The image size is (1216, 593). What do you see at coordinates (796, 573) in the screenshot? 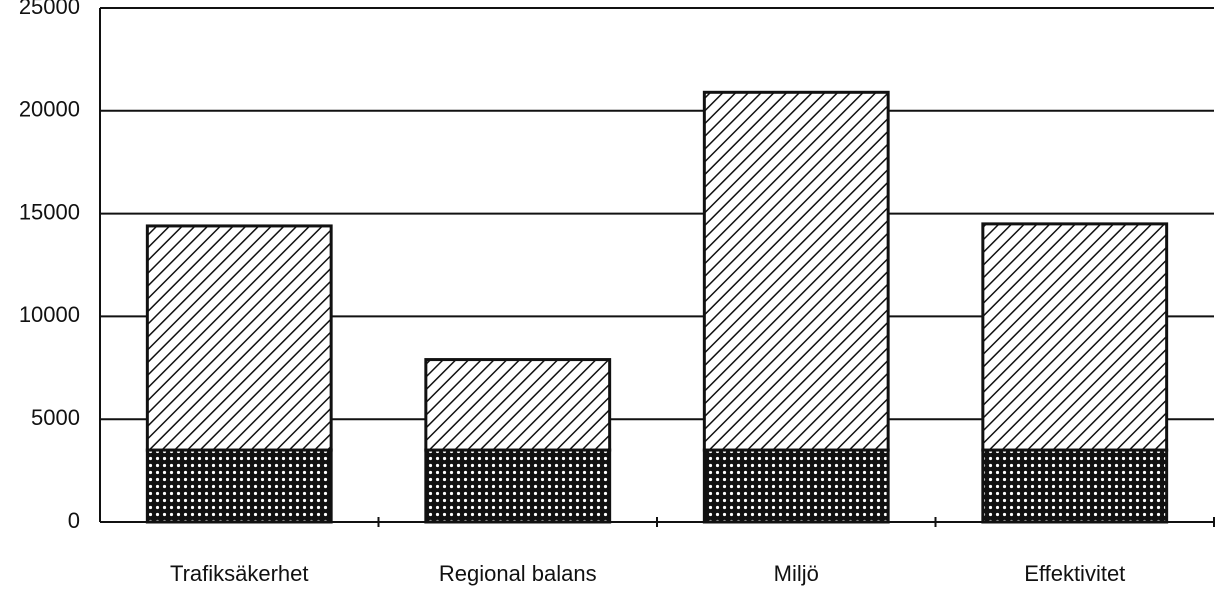
I see `x-tick-label: Miljö` at bounding box center [796, 573].